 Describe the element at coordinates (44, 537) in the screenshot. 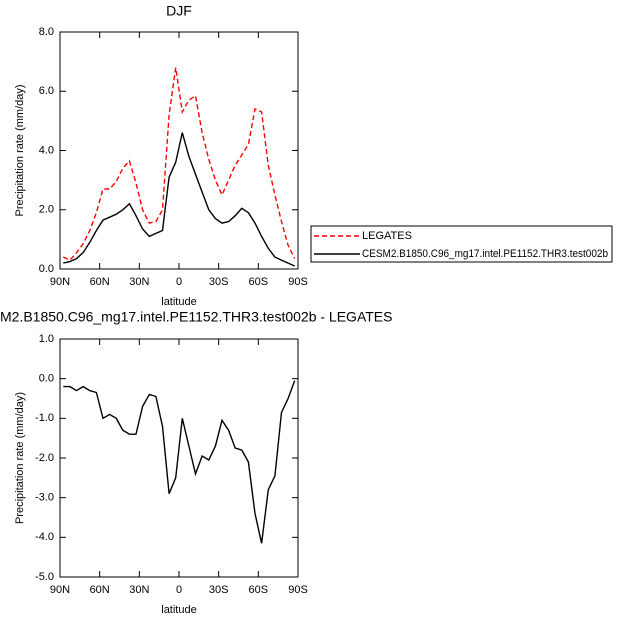

I see `y-tick-label: -4.0` at that location.